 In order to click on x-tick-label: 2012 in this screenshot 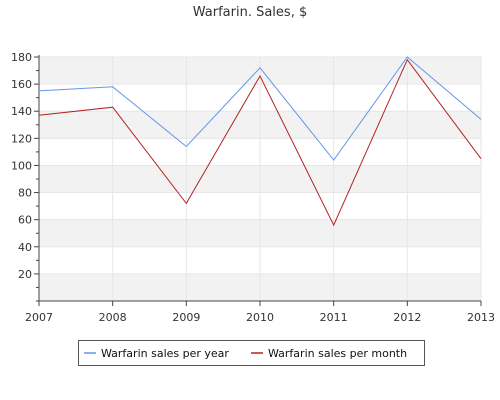, I will do `click(407, 317)`.